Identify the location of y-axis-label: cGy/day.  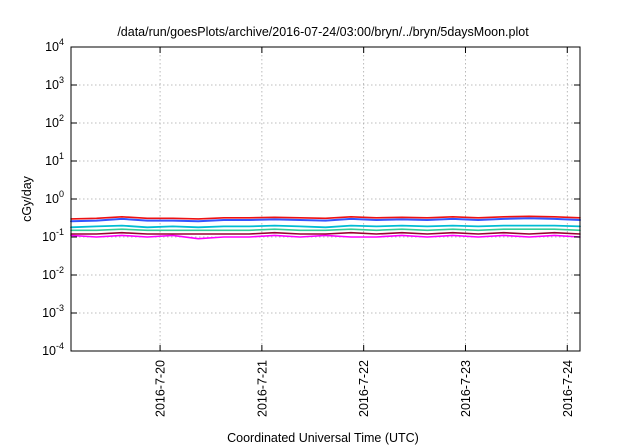
(27, 198).